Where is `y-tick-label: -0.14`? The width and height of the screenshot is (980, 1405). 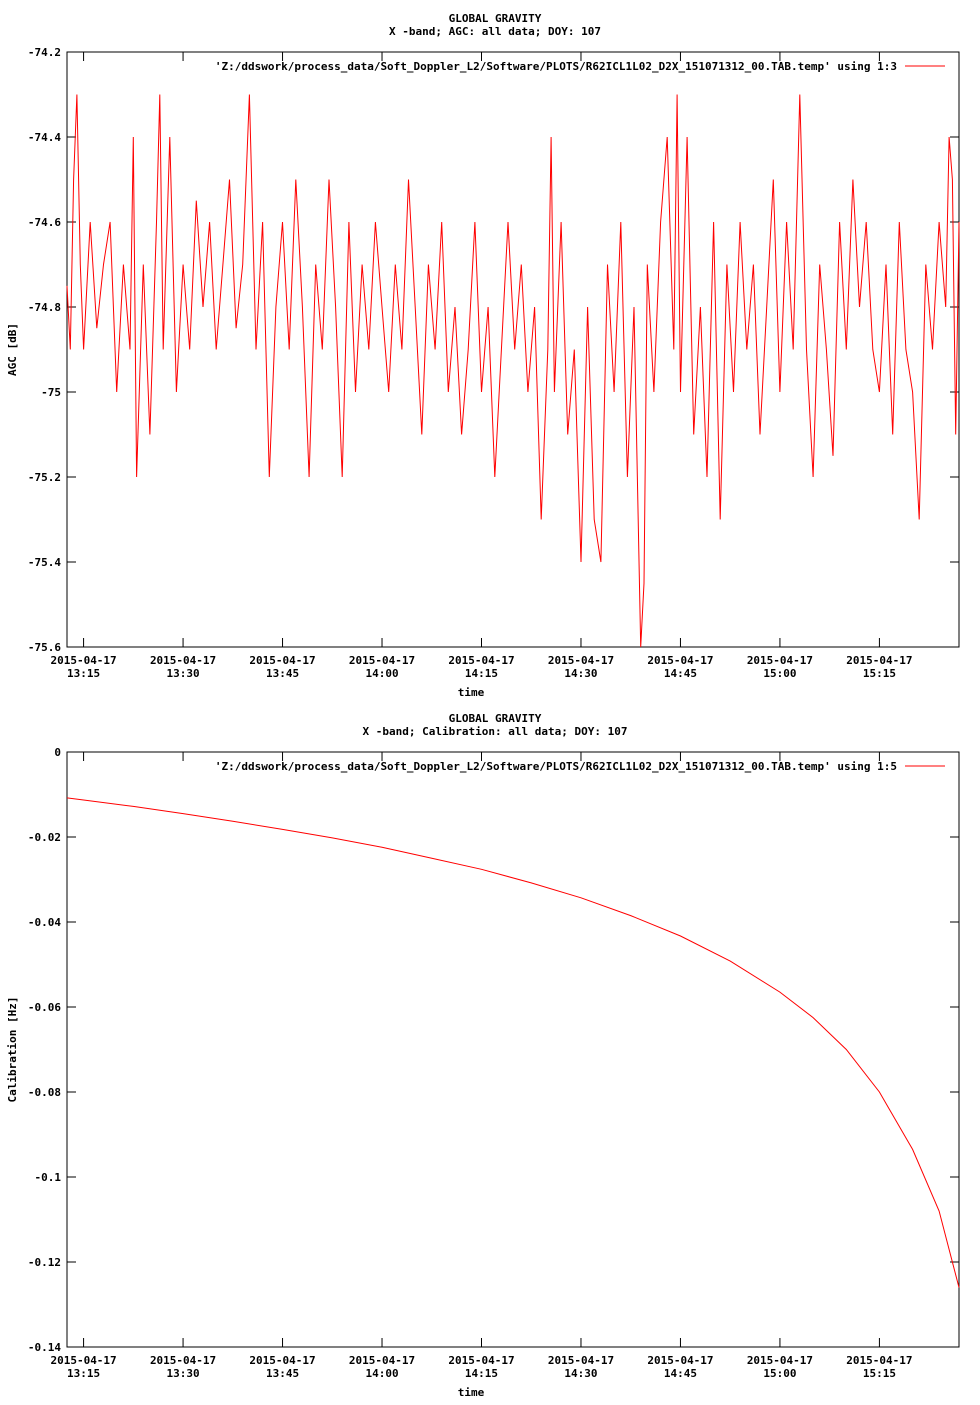 y-tick-label: -0.14 is located at coordinates (44, 1347).